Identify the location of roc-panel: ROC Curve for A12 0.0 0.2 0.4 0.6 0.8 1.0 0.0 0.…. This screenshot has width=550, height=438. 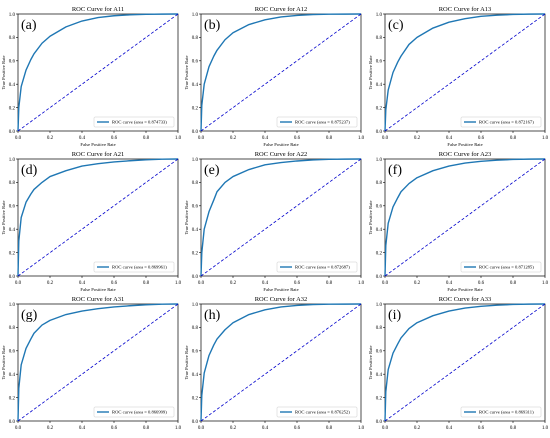
(274, 76).